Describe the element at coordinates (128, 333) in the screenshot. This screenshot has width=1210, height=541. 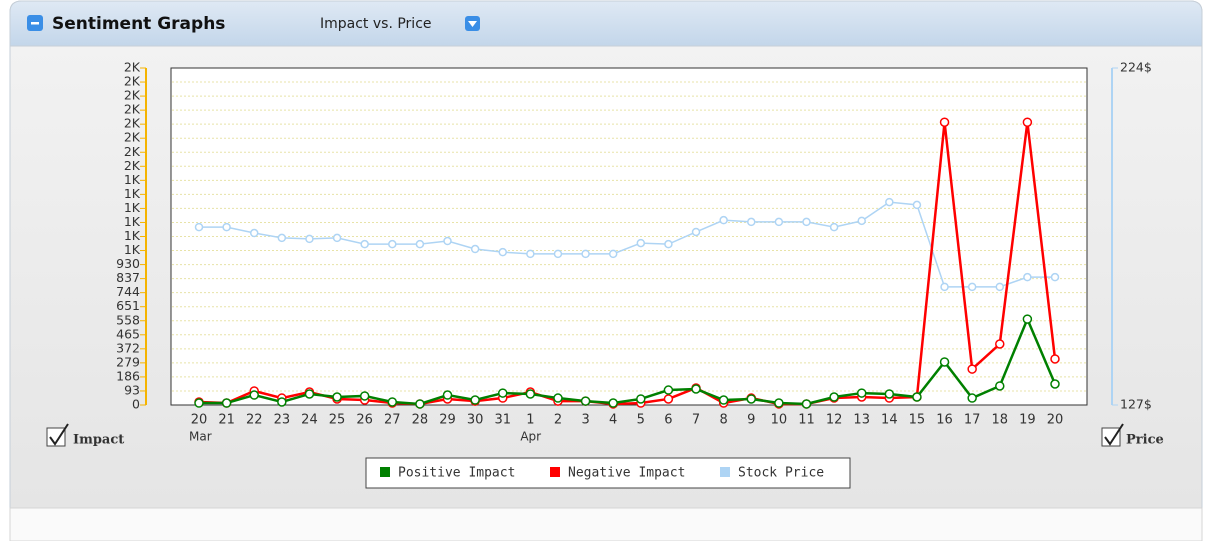
I see `y-tick-label: 465` at that location.